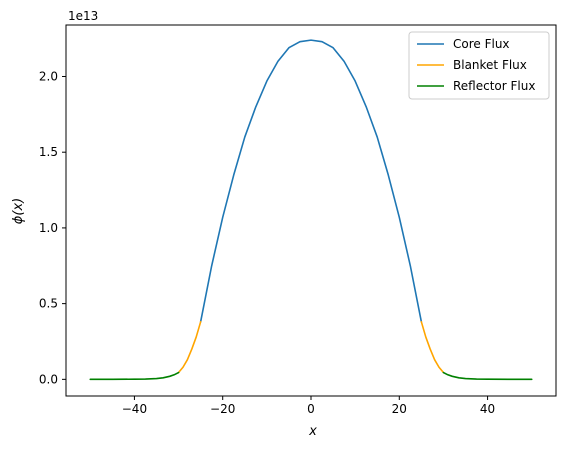 The width and height of the screenshot is (571, 452). What do you see at coordinates (18, 211) in the screenshot?
I see `y-axis-label: ϕ(x)` at bounding box center [18, 211].